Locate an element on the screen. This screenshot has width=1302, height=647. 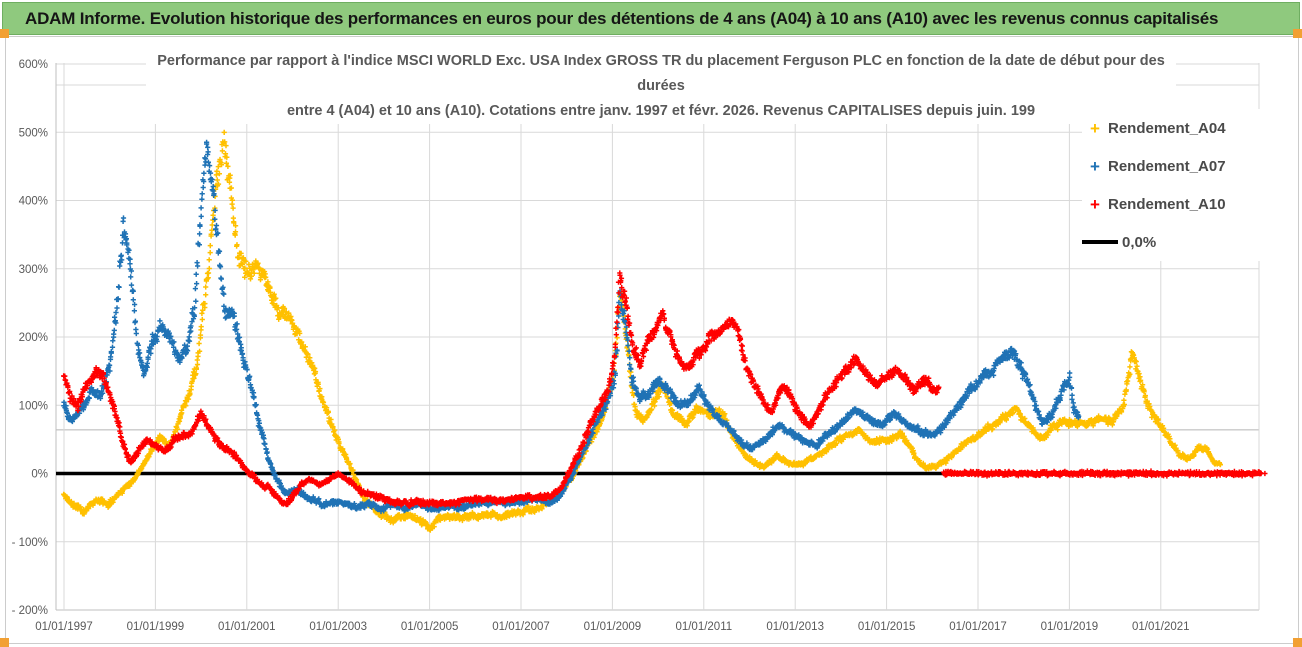
x-tick-label: 01/01/2017 is located at coordinates (978, 627).